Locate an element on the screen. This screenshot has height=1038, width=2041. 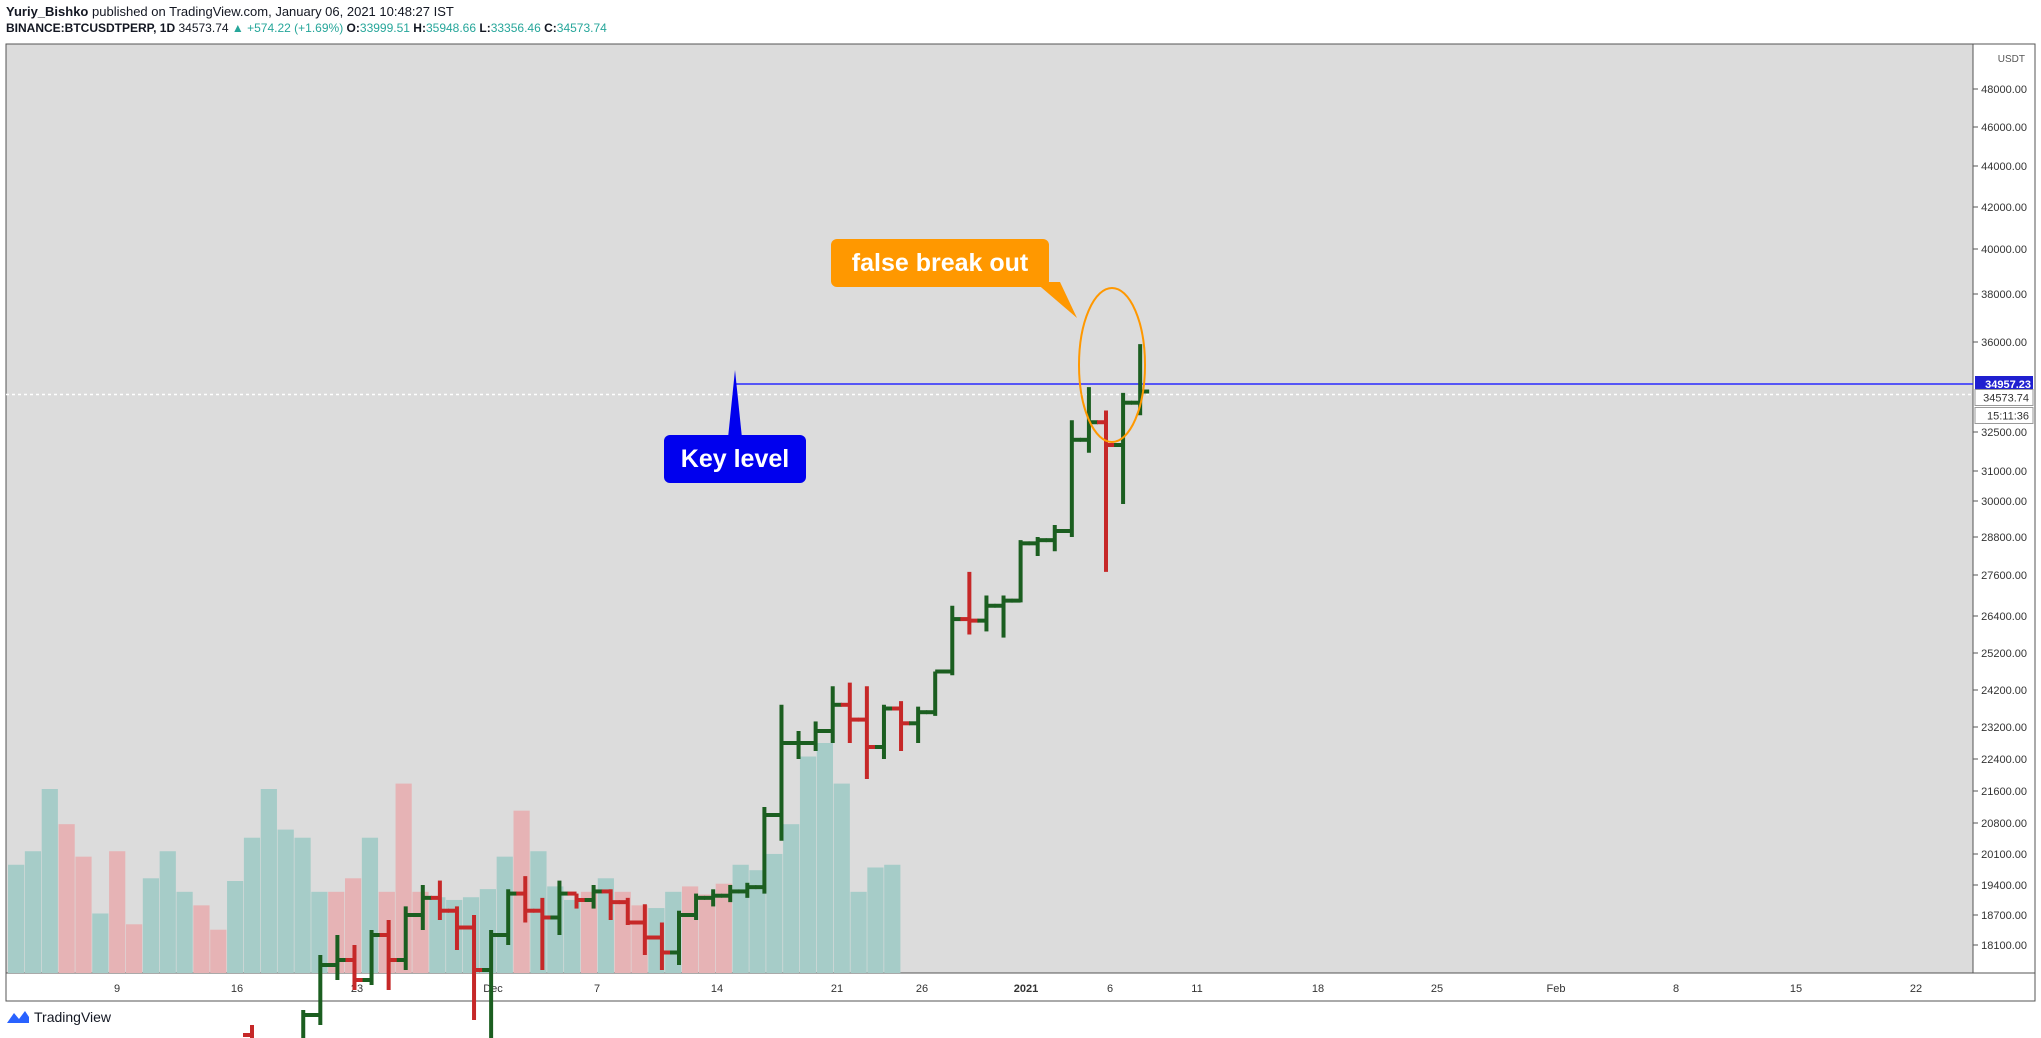
key-level-price-label: 34957.23 is located at coordinates (2008, 385).